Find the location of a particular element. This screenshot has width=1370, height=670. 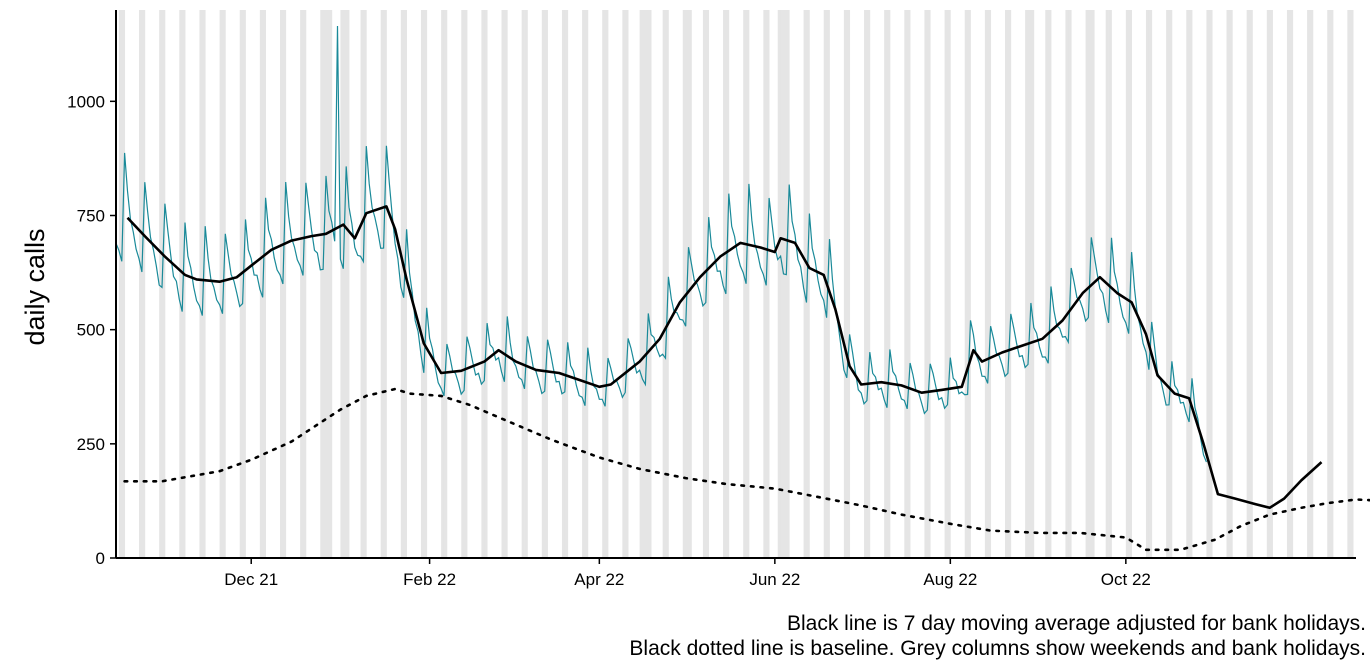

x-tick-label: Apr 22 is located at coordinates (599, 579).